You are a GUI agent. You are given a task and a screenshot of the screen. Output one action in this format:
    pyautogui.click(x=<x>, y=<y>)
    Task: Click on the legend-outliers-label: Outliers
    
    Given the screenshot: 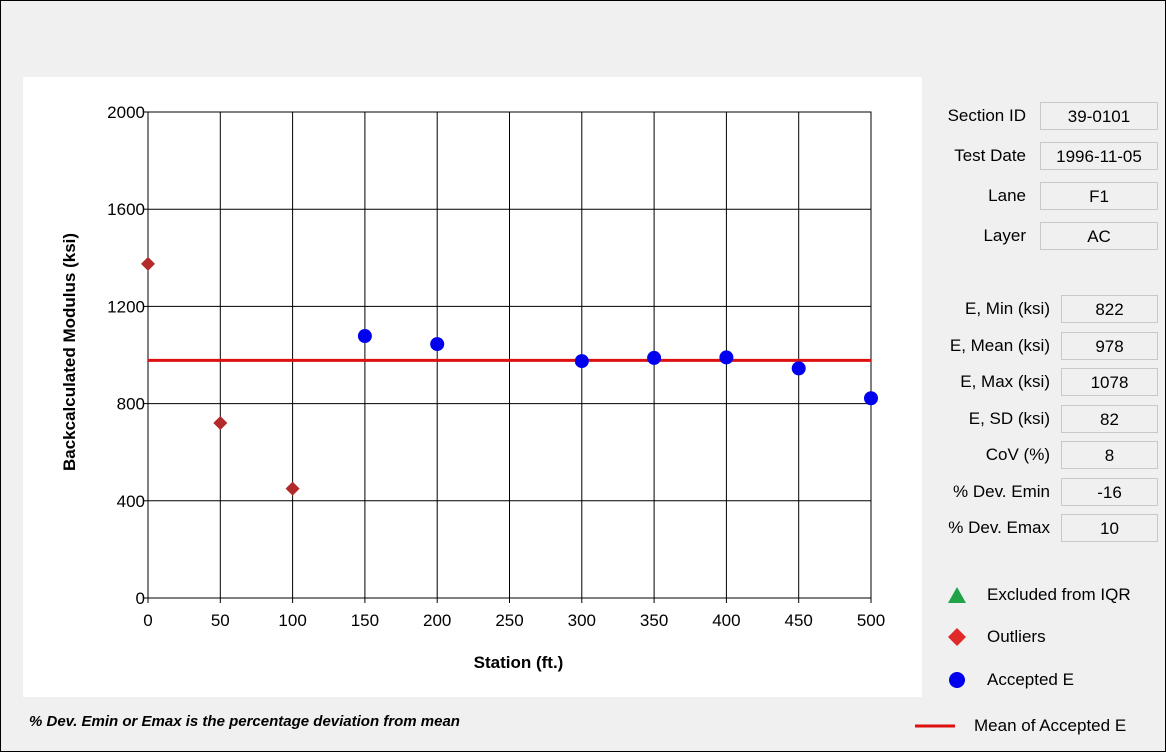 What is the action you would take?
    pyautogui.click(x=1016, y=636)
    